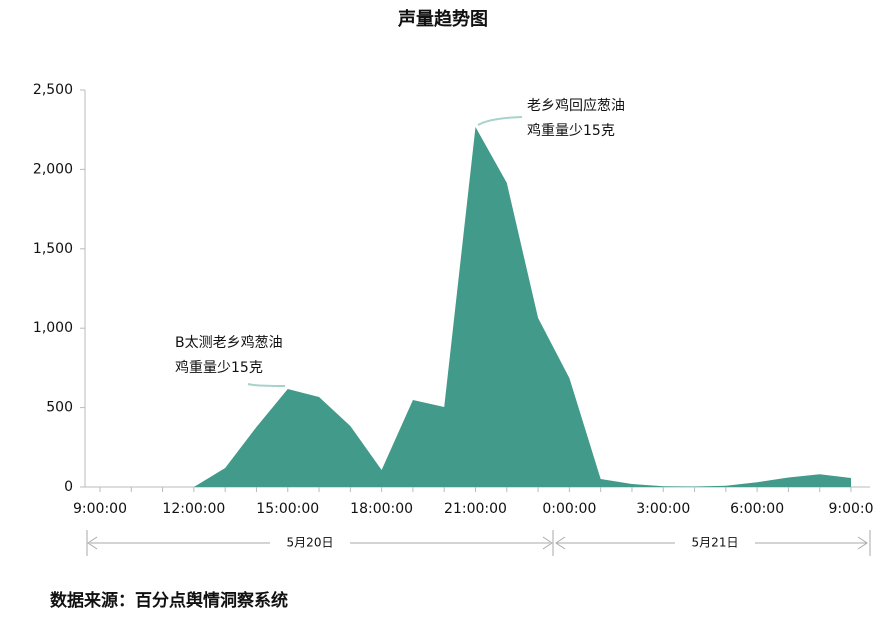 This screenshot has height=621, width=875. I want to click on date-brackets, so click(478, 543).